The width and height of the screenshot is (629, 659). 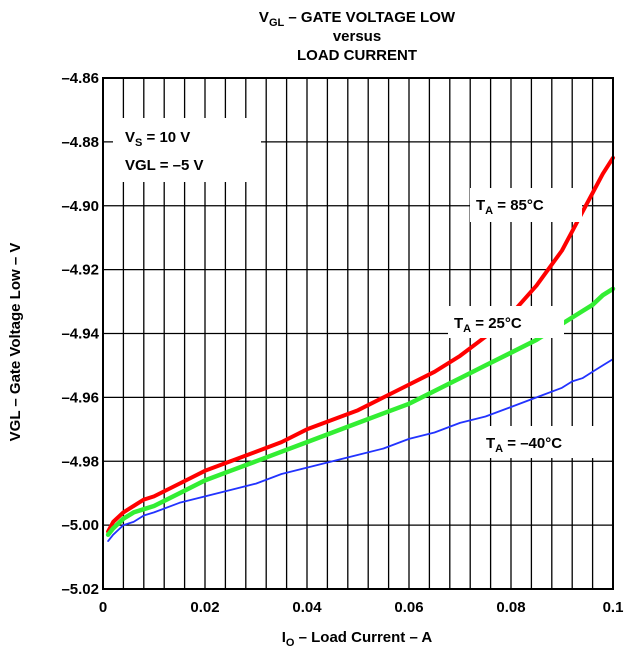 I want to click on label-bg-25c, so click(x=506, y=322).